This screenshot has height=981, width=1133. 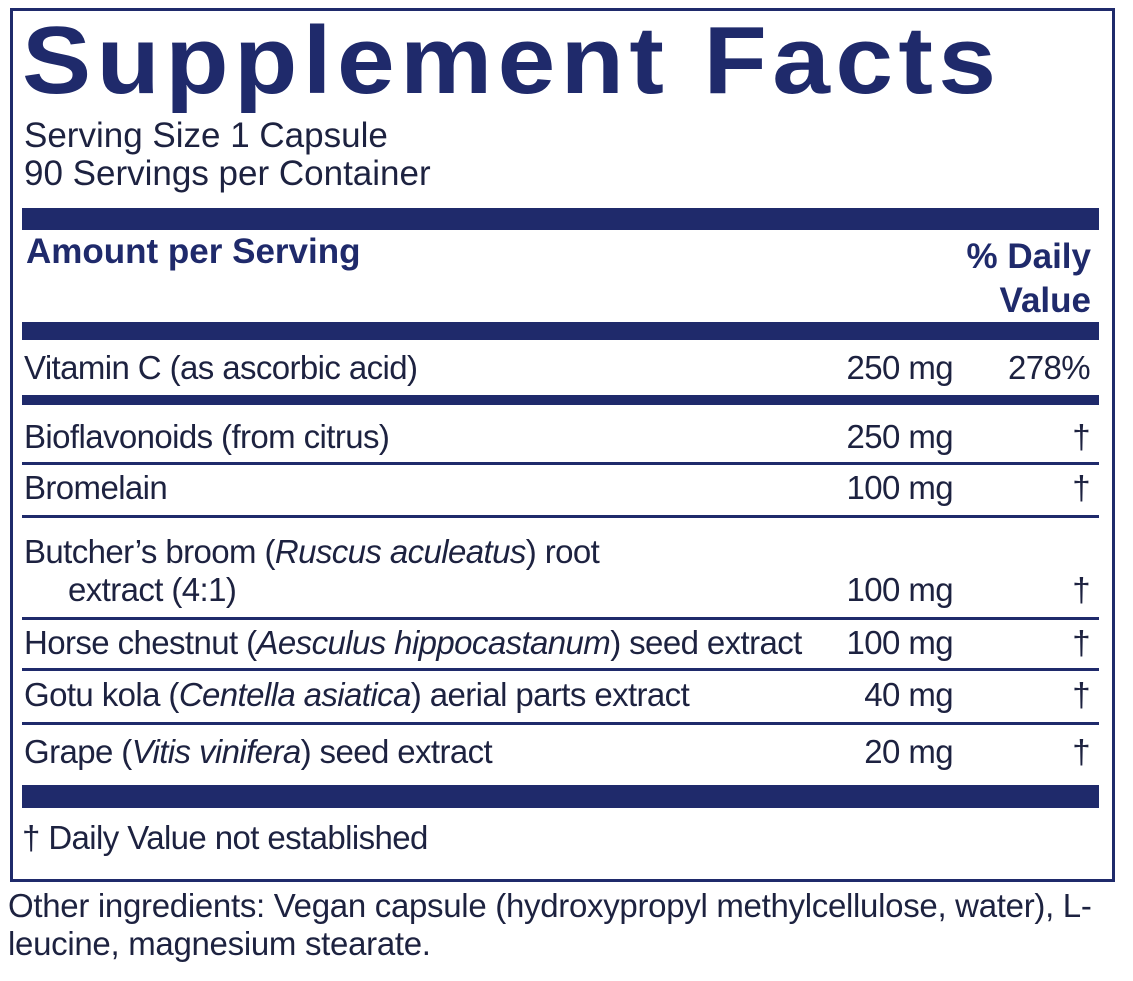 What do you see at coordinates (149, 551) in the screenshot?
I see `name-part: Butcher’s broom (` at bounding box center [149, 551].